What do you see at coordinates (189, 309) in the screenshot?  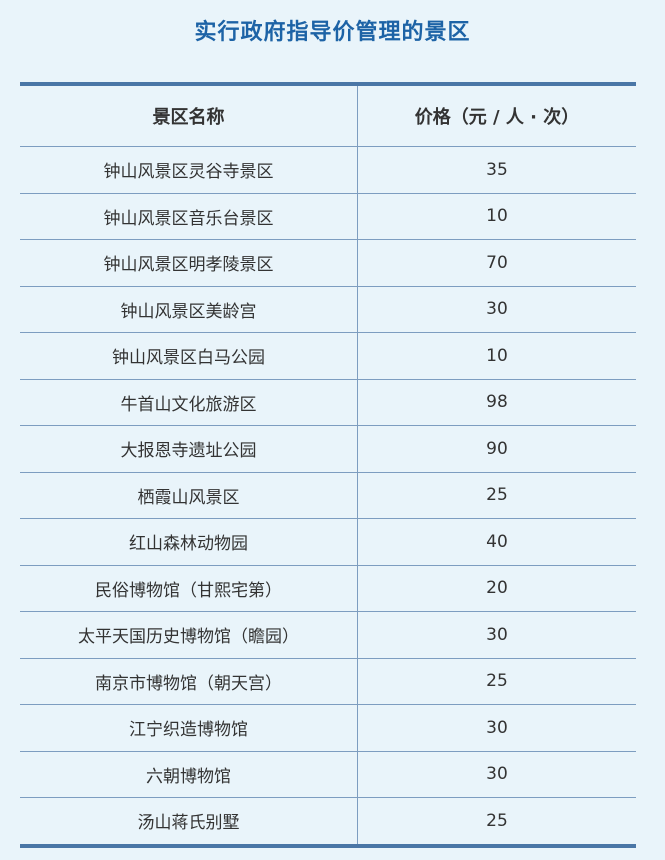 I see `scenic-name-cell: 钟山风景区美龄宫` at bounding box center [189, 309].